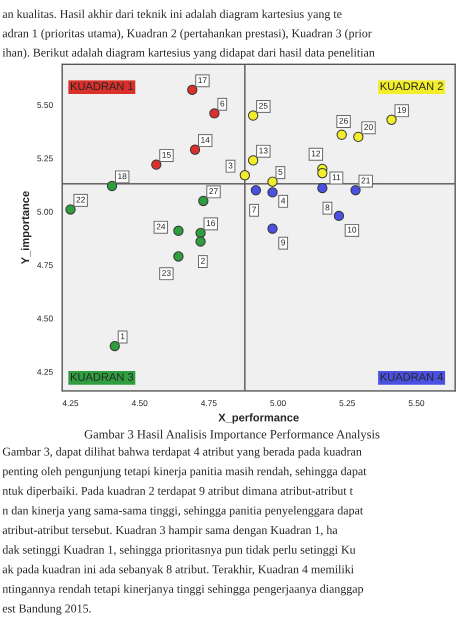 This screenshot has height=643, width=464. What do you see at coordinates (205, 140) in the screenshot?
I see `annotation: 14` at bounding box center [205, 140].